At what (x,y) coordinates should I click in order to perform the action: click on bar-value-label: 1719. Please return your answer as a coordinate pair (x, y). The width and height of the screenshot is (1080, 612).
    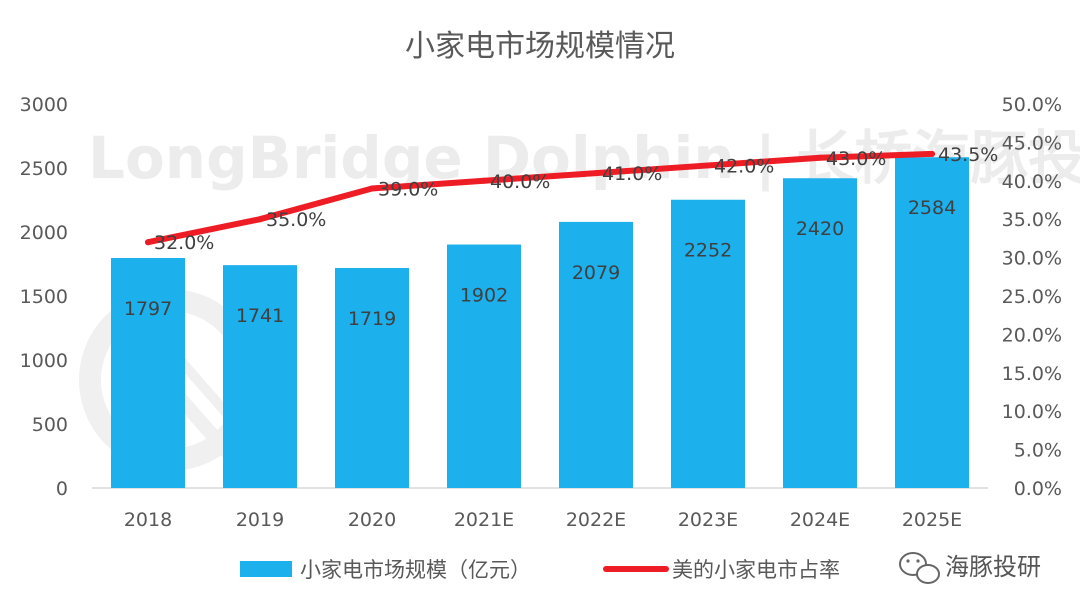
    Looking at the image, I should click on (372, 319).